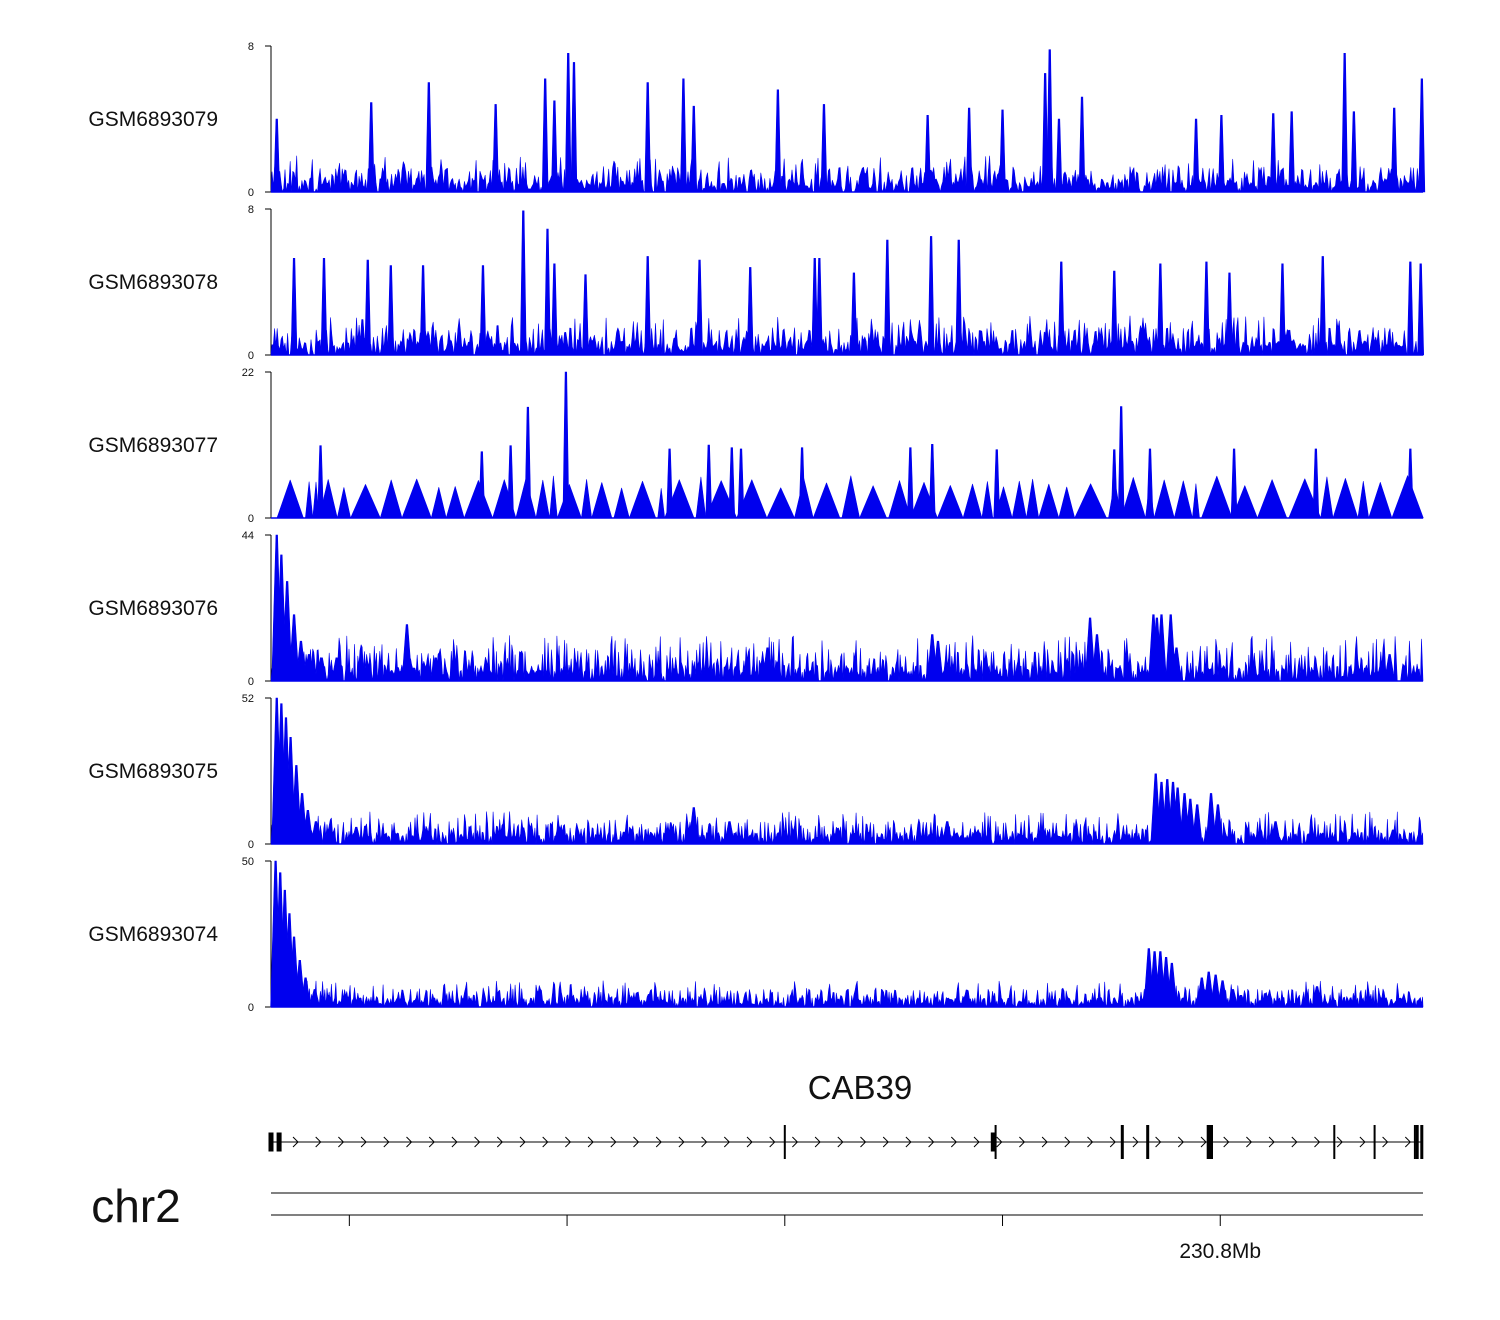  What do you see at coordinates (153, 282) in the screenshot?
I see `track-label: GSM6893078` at bounding box center [153, 282].